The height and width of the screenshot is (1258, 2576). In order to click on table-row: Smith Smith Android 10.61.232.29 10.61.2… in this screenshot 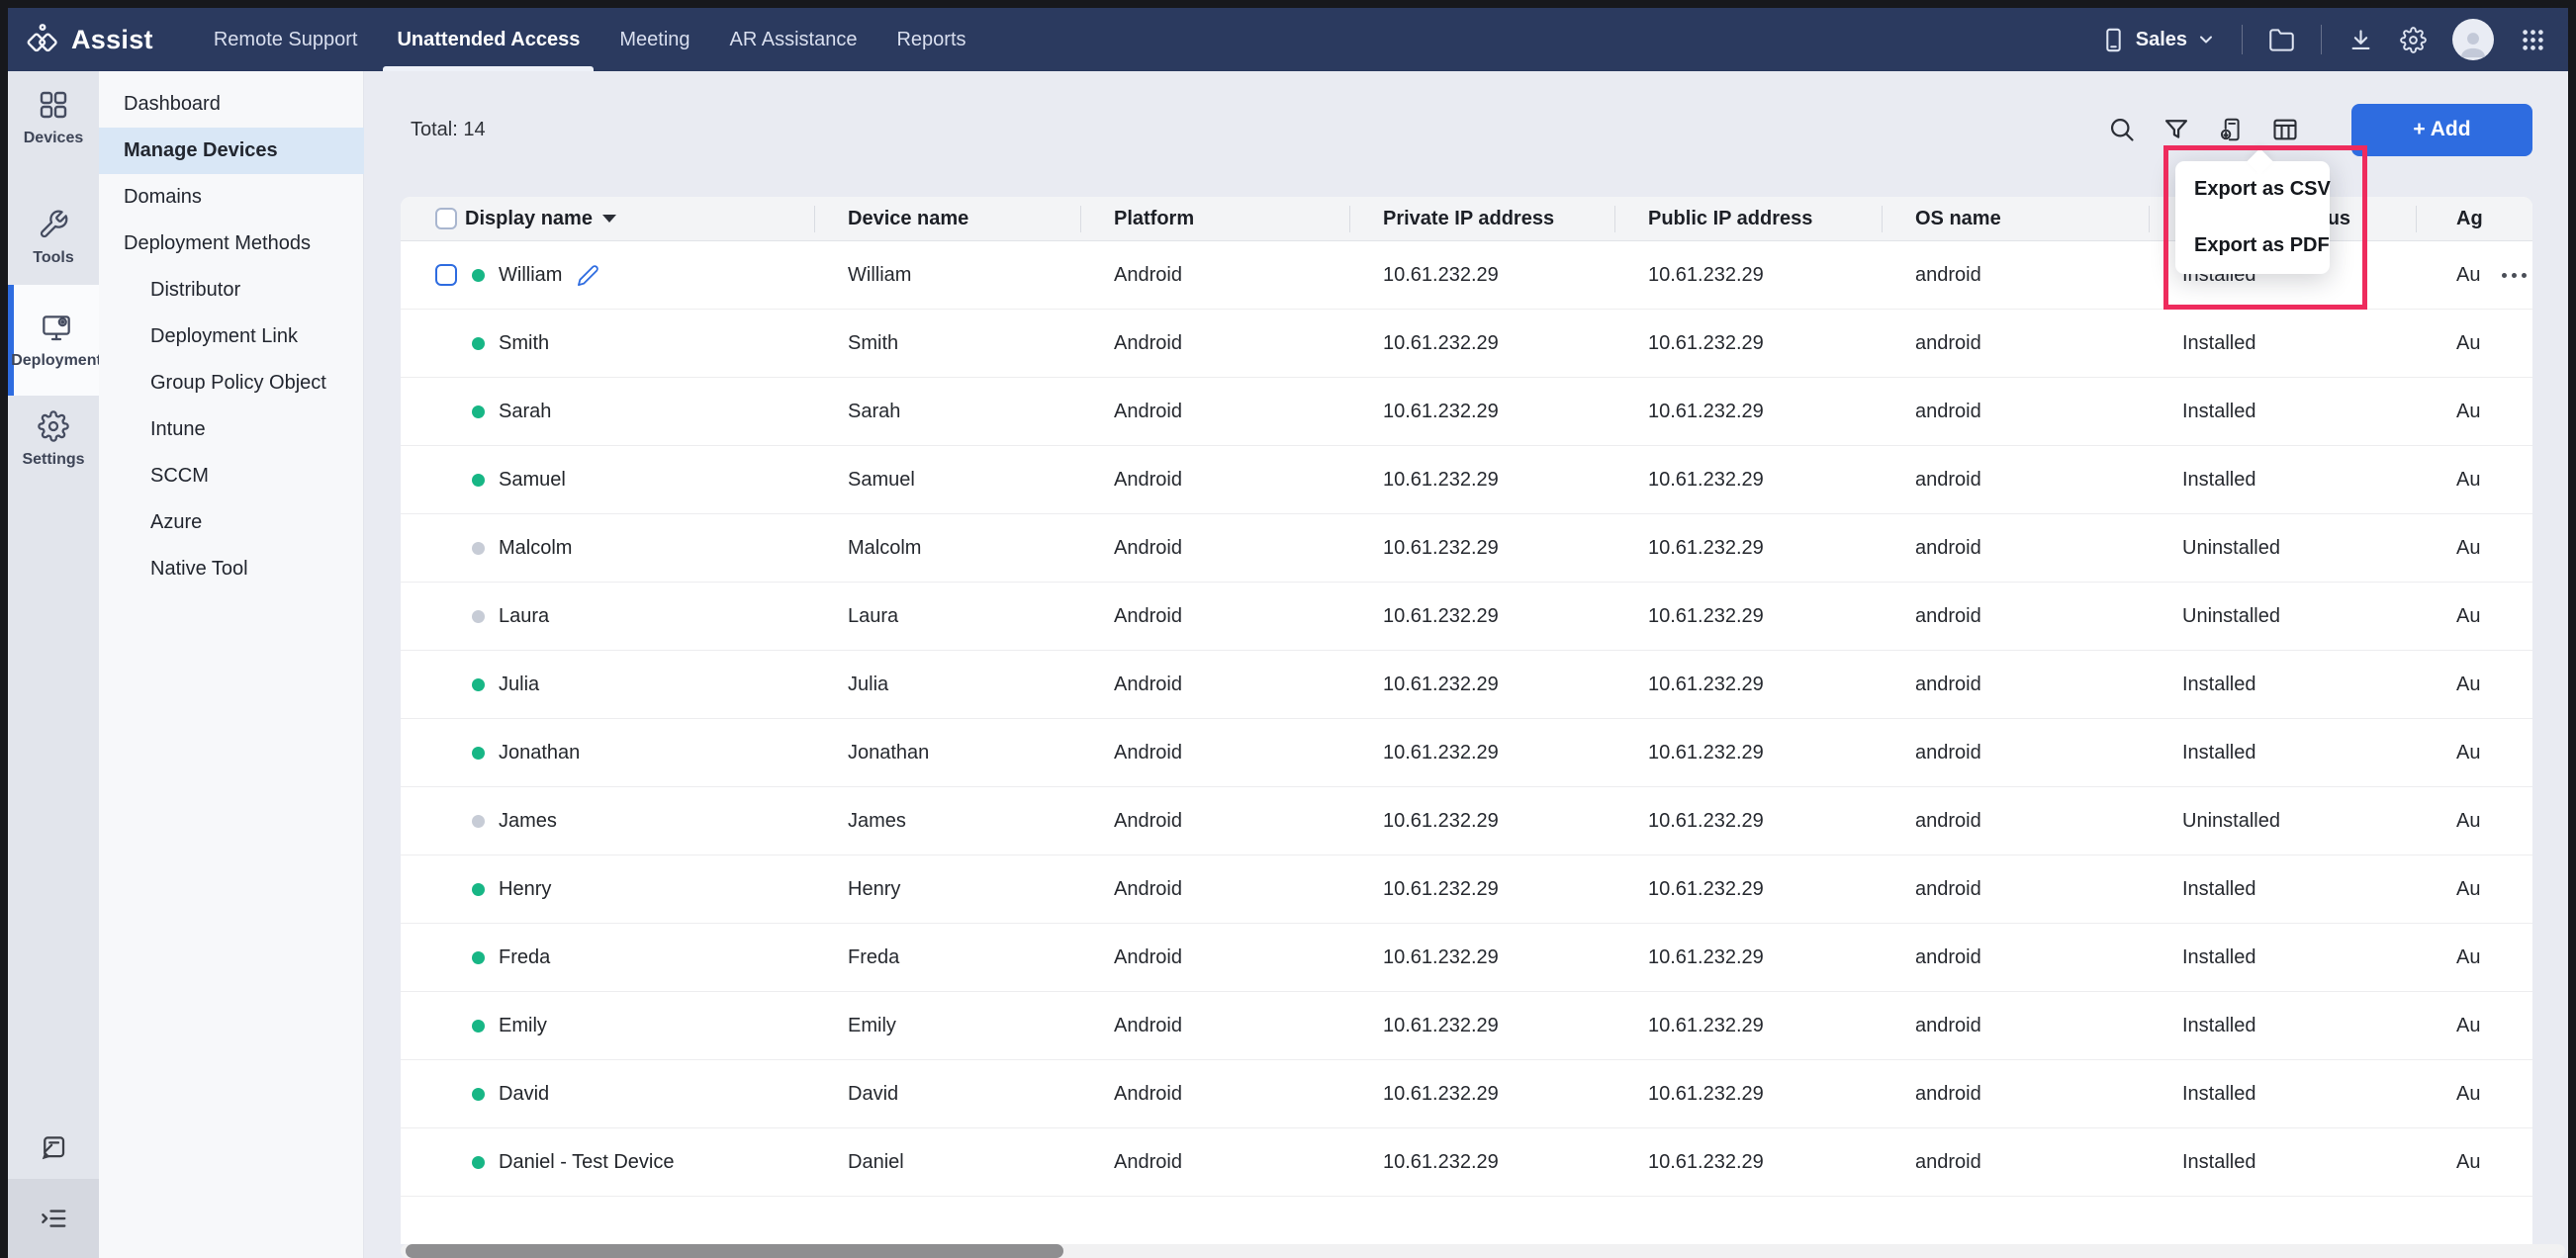, I will do `click(1467, 344)`.